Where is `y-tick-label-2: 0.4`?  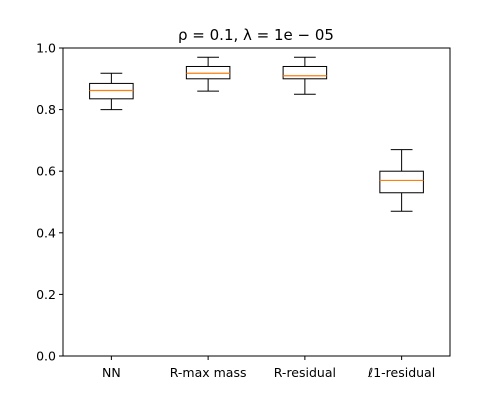
y-tick-label-2: 0.4 is located at coordinates (46, 232).